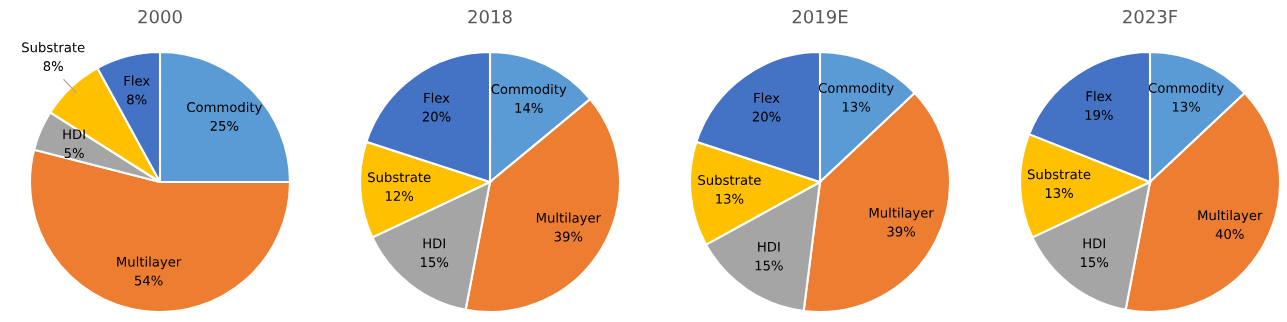  Describe the element at coordinates (1099, 114) in the screenshot. I see `data-label: 19%` at that location.